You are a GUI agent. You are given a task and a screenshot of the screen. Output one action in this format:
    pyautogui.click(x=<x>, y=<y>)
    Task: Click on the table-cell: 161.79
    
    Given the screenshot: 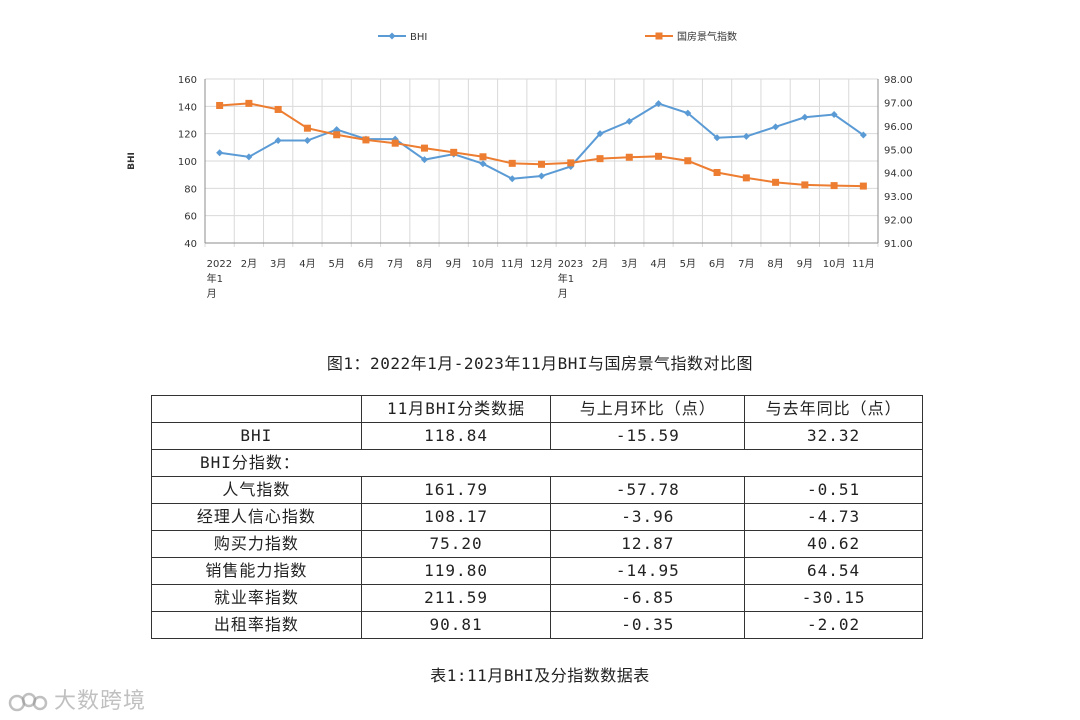 What is the action you would take?
    pyautogui.click(x=456, y=490)
    